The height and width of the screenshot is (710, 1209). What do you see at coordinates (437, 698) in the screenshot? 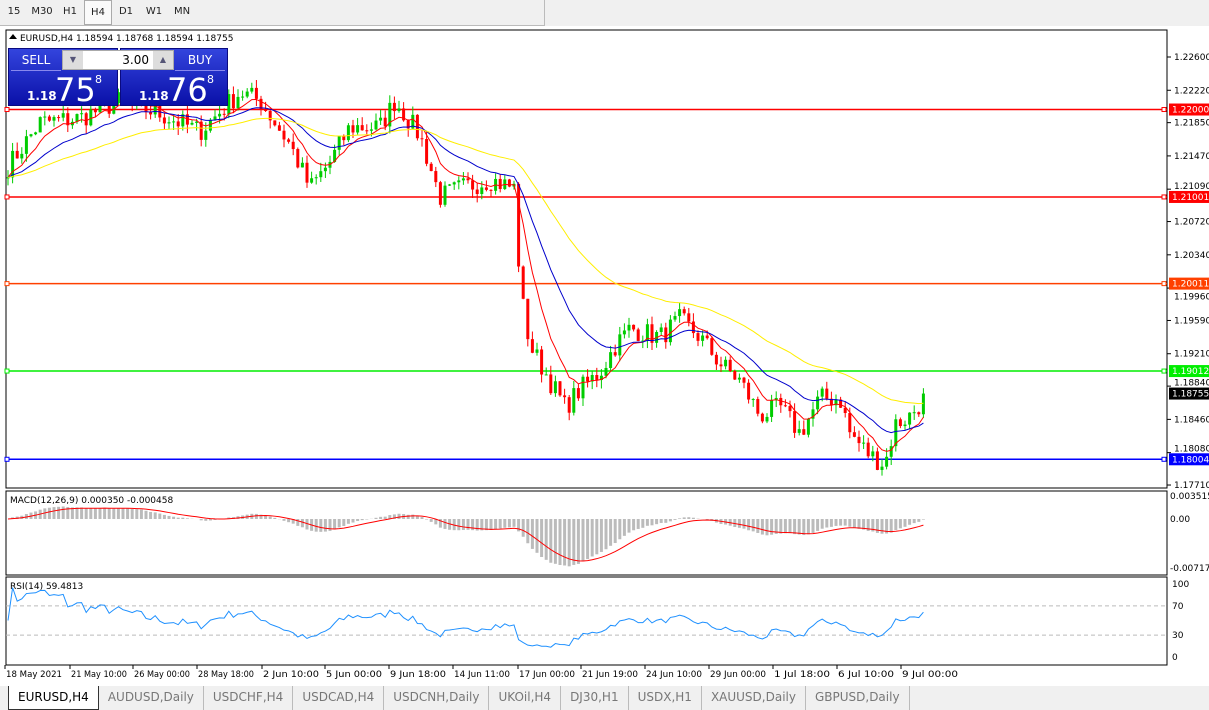
I see `chart-tab: USDCNH,Daily` at bounding box center [437, 698].